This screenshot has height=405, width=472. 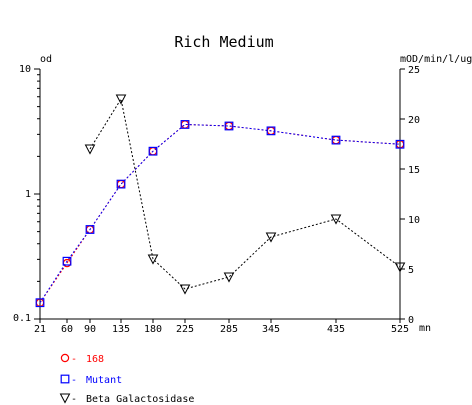 I want to click on left-tick-label: 0.1, so click(x=22, y=318).